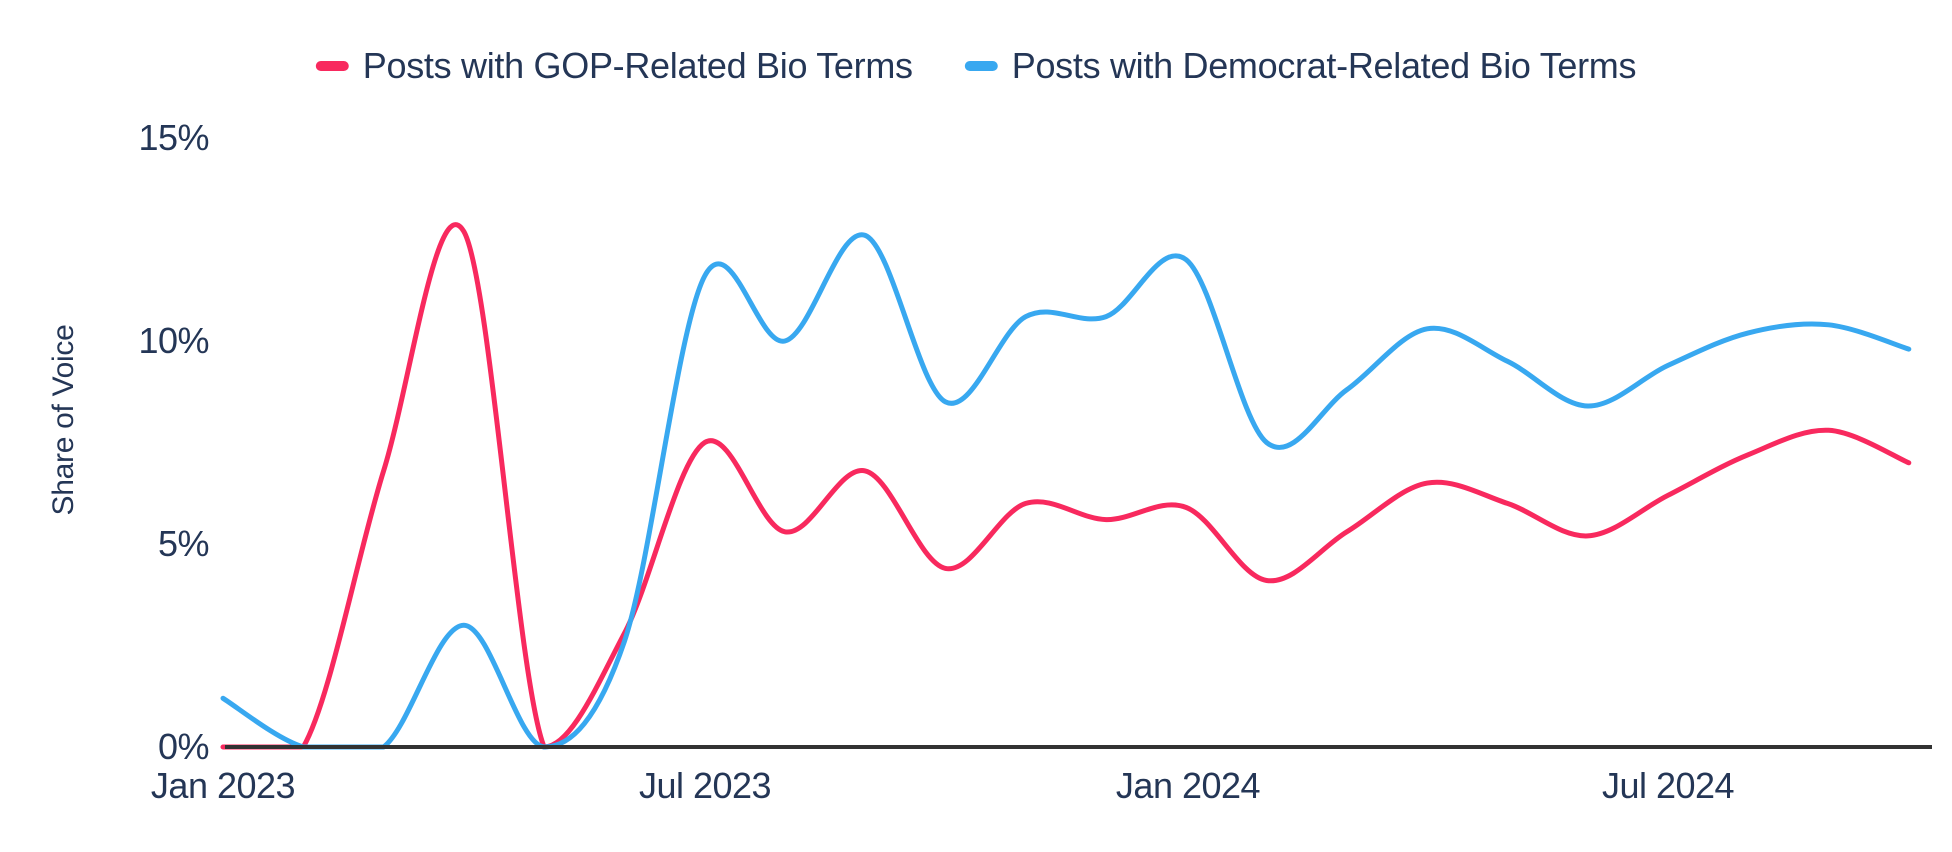 The height and width of the screenshot is (852, 1952). Describe the element at coordinates (1078, 747) in the screenshot. I see `x-axis-line` at that location.